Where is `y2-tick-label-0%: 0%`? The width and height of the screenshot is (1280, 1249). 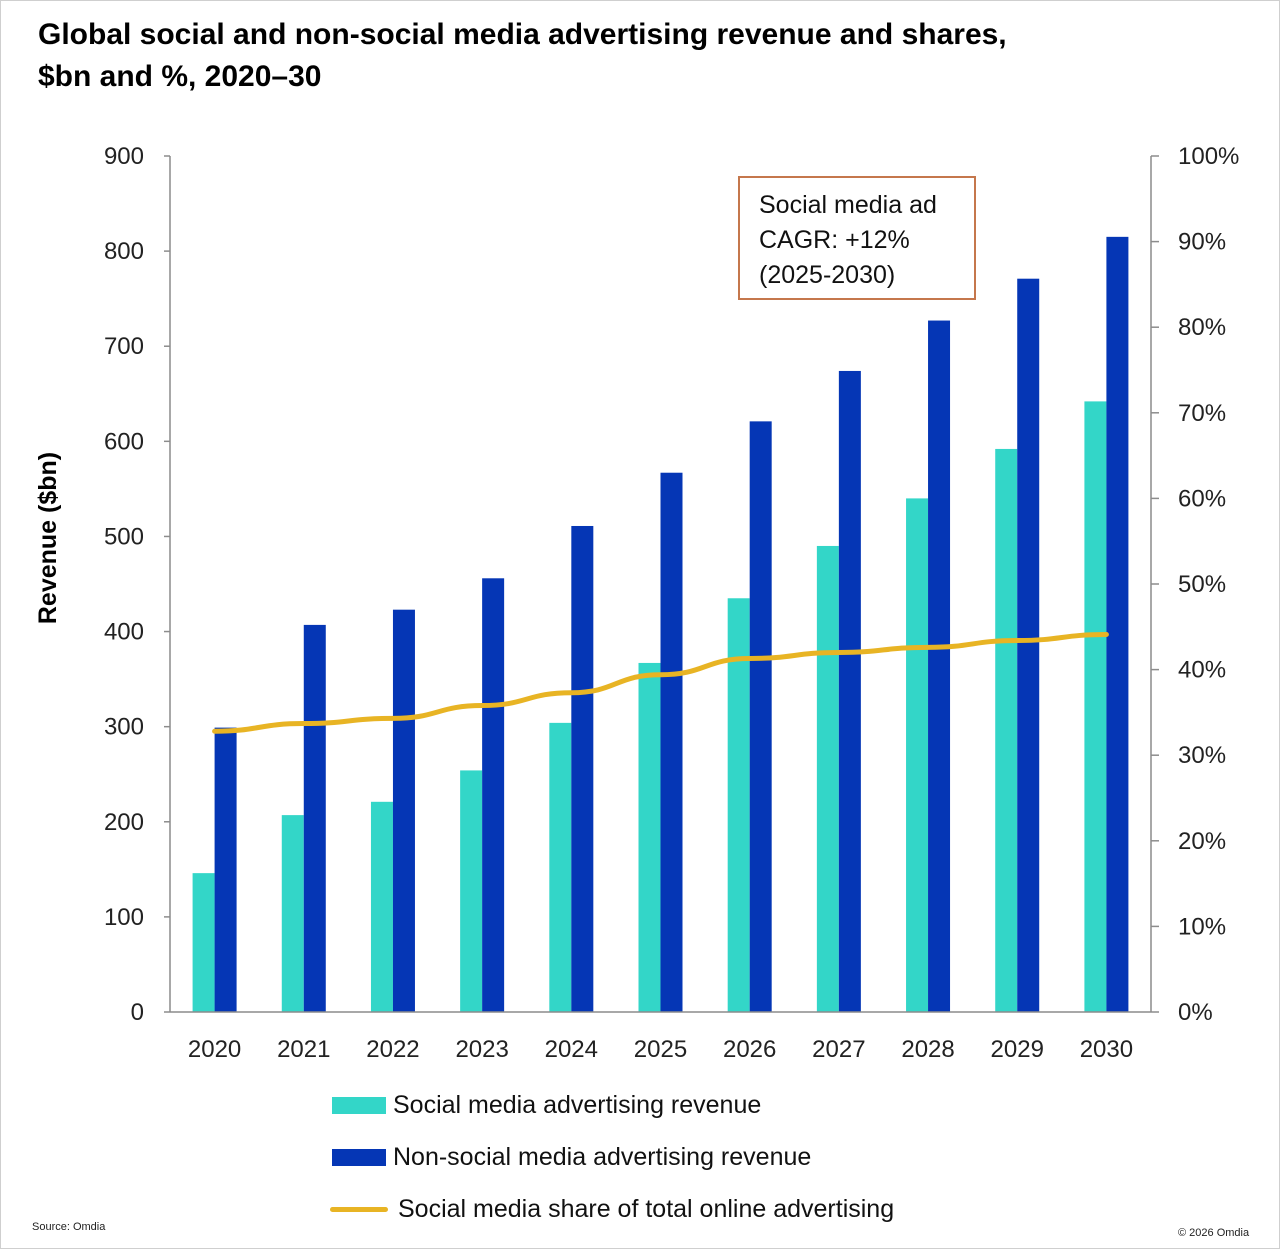 y2-tick-label-0%: 0% is located at coordinates (1195, 1012).